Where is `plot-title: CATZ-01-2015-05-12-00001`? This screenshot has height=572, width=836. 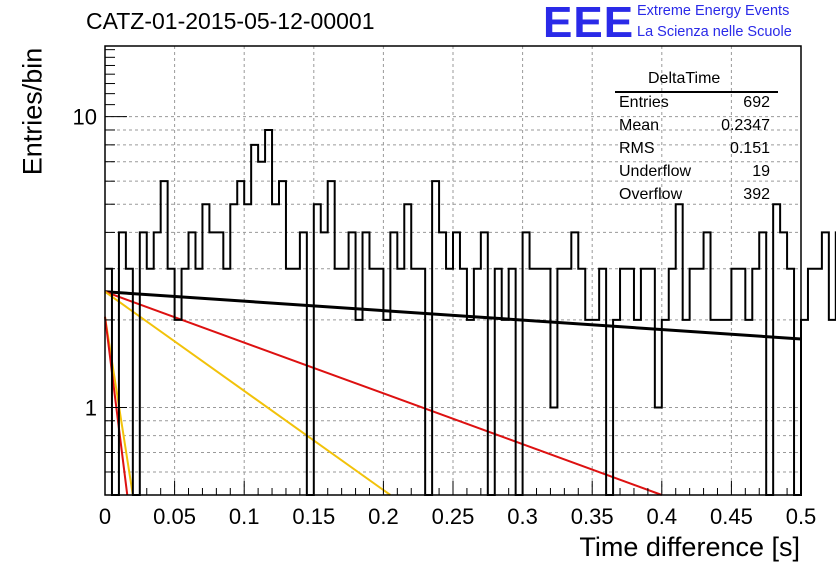 plot-title: CATZ-01-2015-05-12-00001 is located at coordinates (230, 21).